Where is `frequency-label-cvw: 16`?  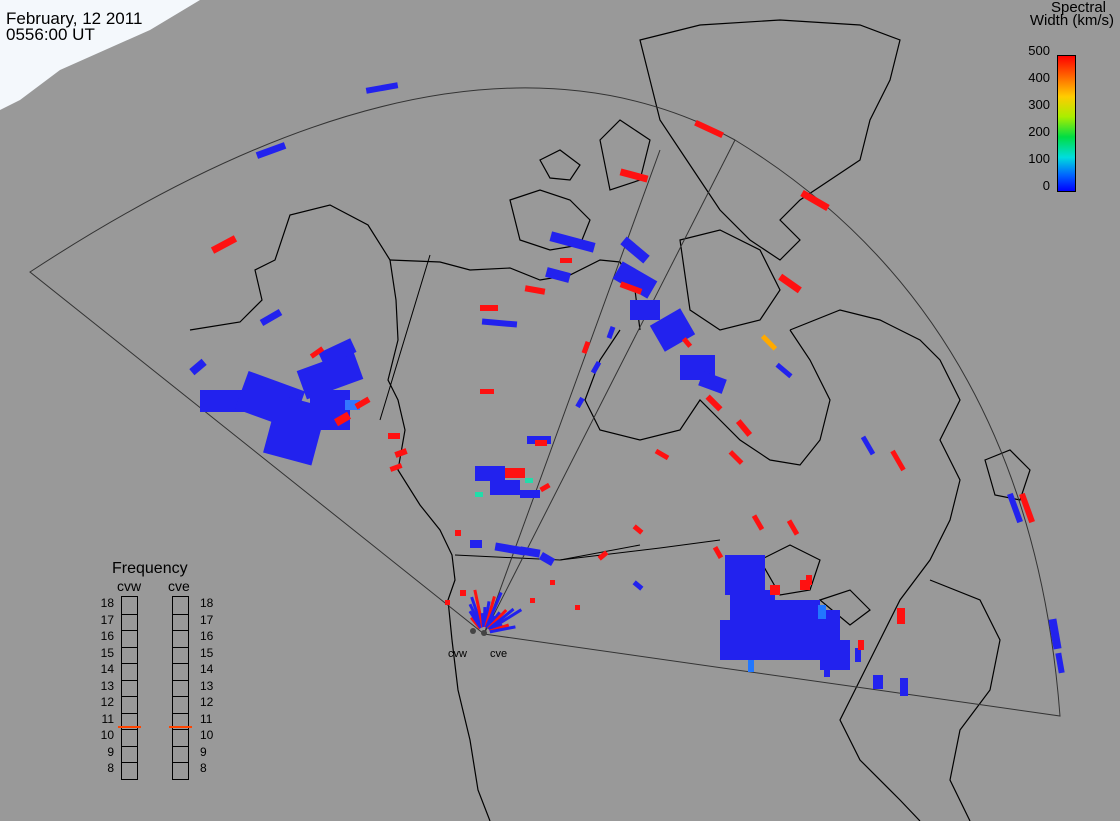 frequency-label-cvw: 16 is located at coordinates (107, 636).